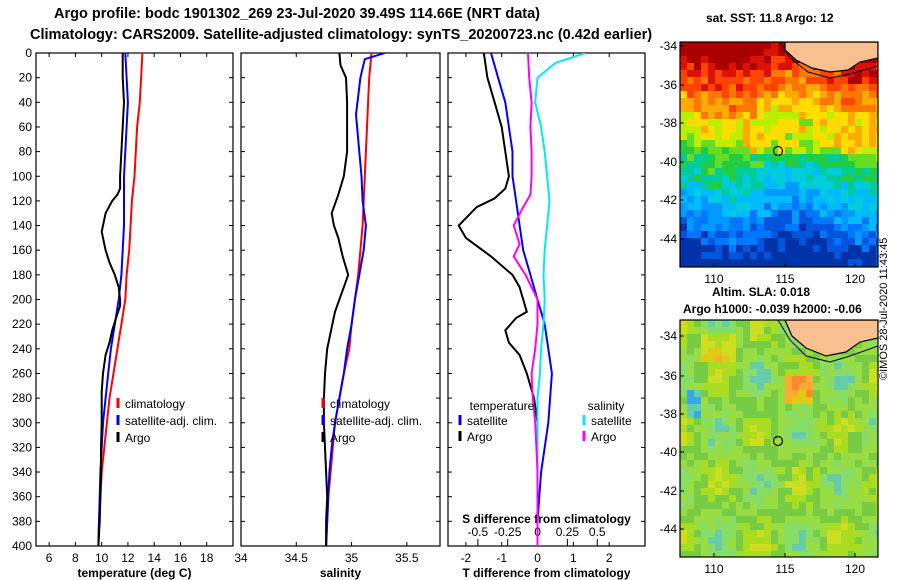 The width and height of the screenshot is (900, 580). Describe the element at coordinates (26, 152) in the screenshot. I see `depth-tick-label: 80` at that location.